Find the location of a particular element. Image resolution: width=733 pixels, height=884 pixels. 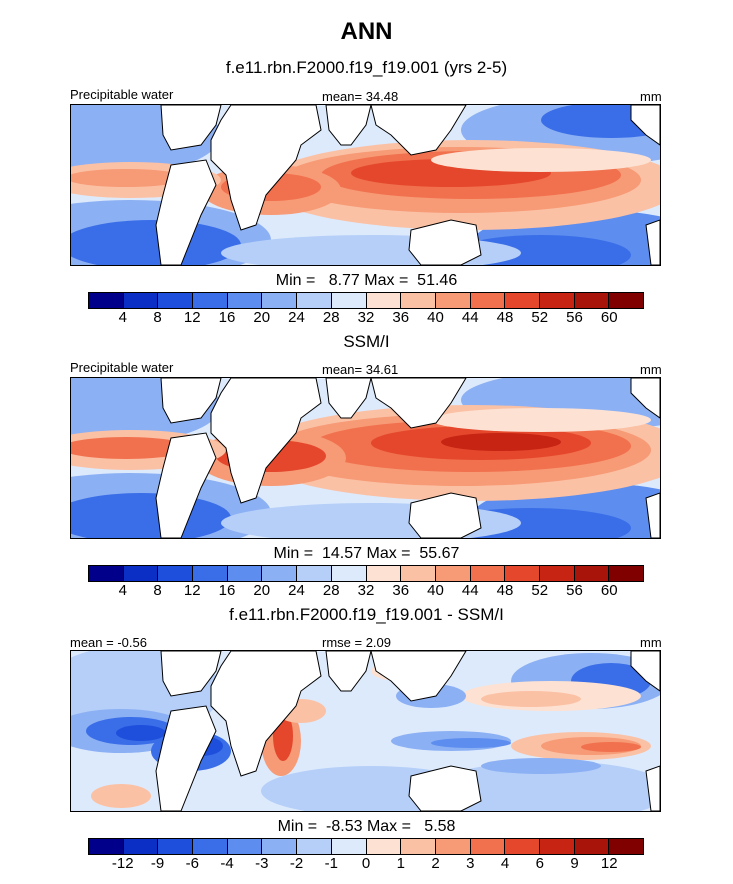

panel2-colorbar is located at coordinates (366, 573).